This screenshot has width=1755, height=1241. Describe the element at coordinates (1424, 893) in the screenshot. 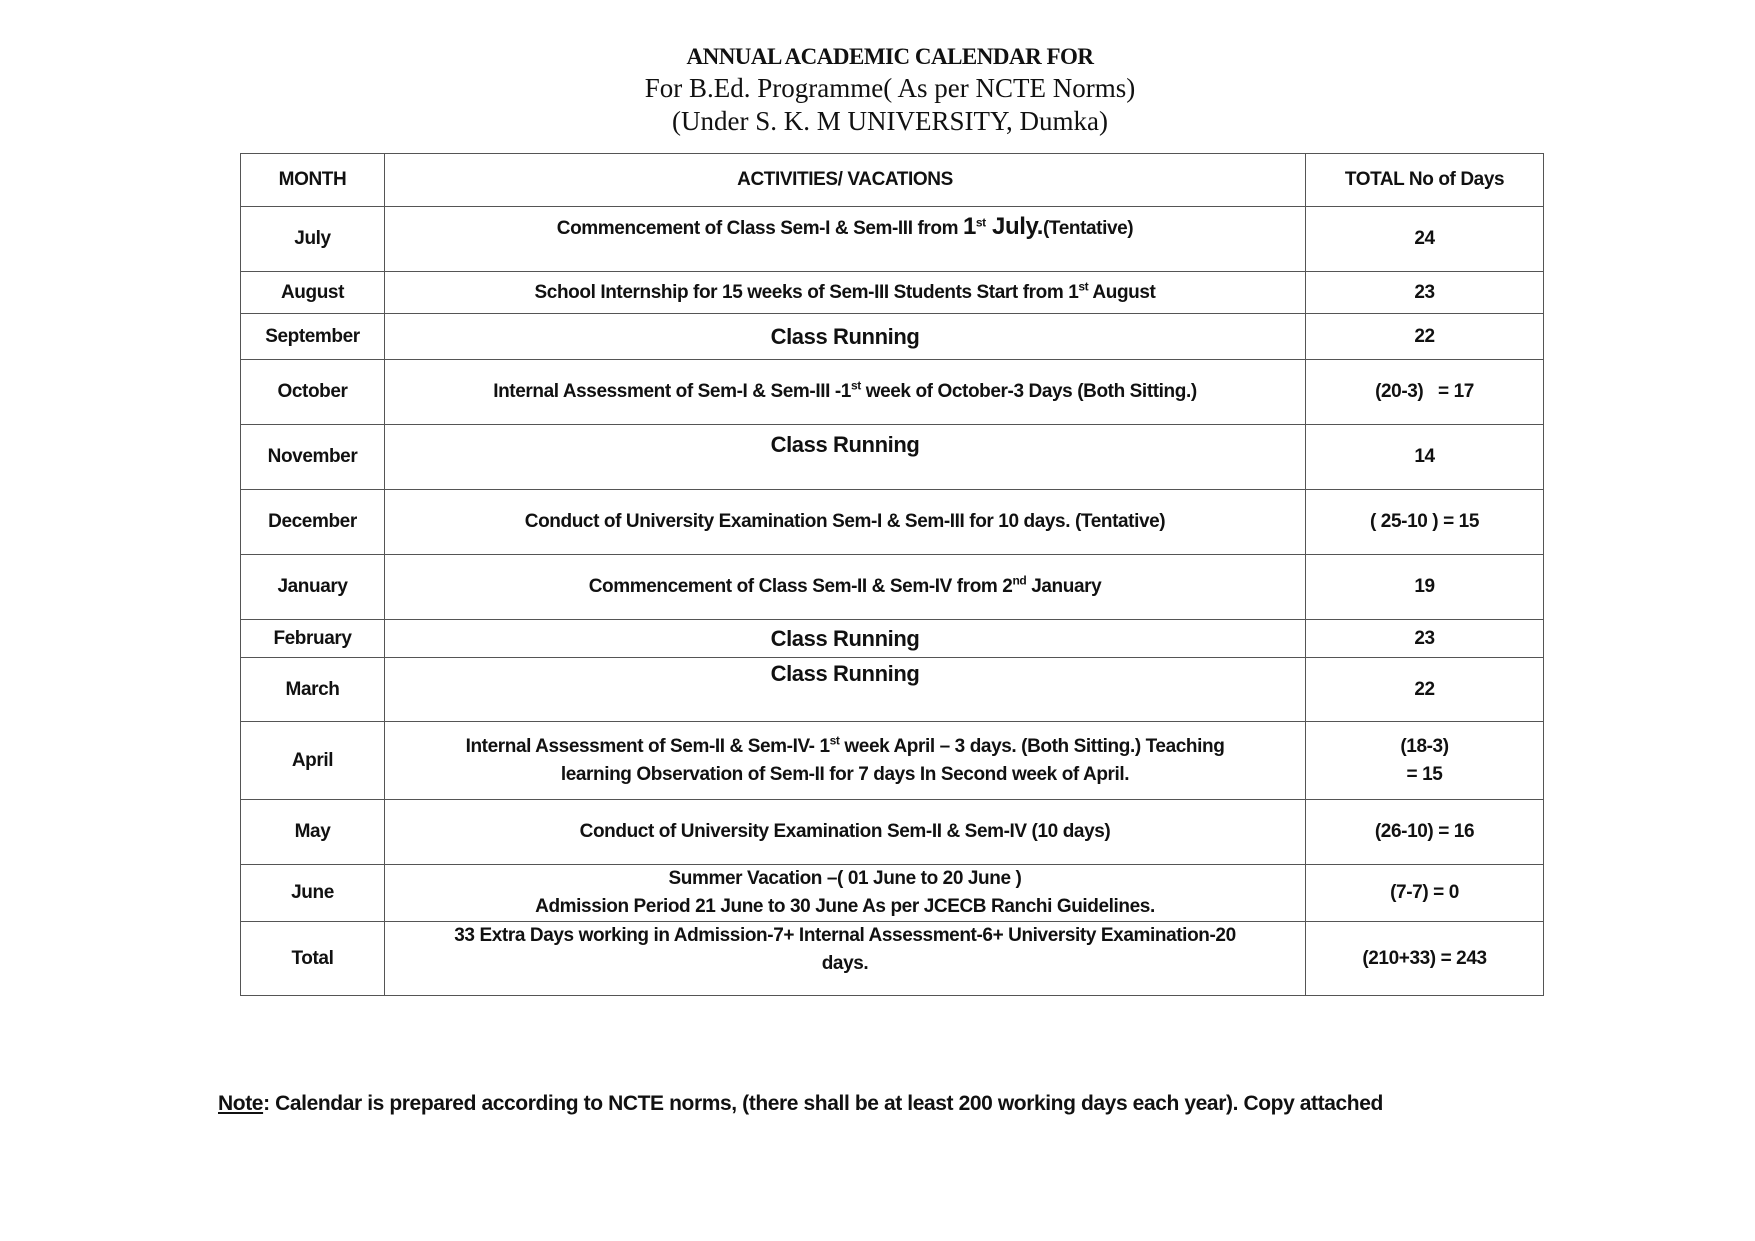

I see `days-cell: (7-7) = 0` at that location.